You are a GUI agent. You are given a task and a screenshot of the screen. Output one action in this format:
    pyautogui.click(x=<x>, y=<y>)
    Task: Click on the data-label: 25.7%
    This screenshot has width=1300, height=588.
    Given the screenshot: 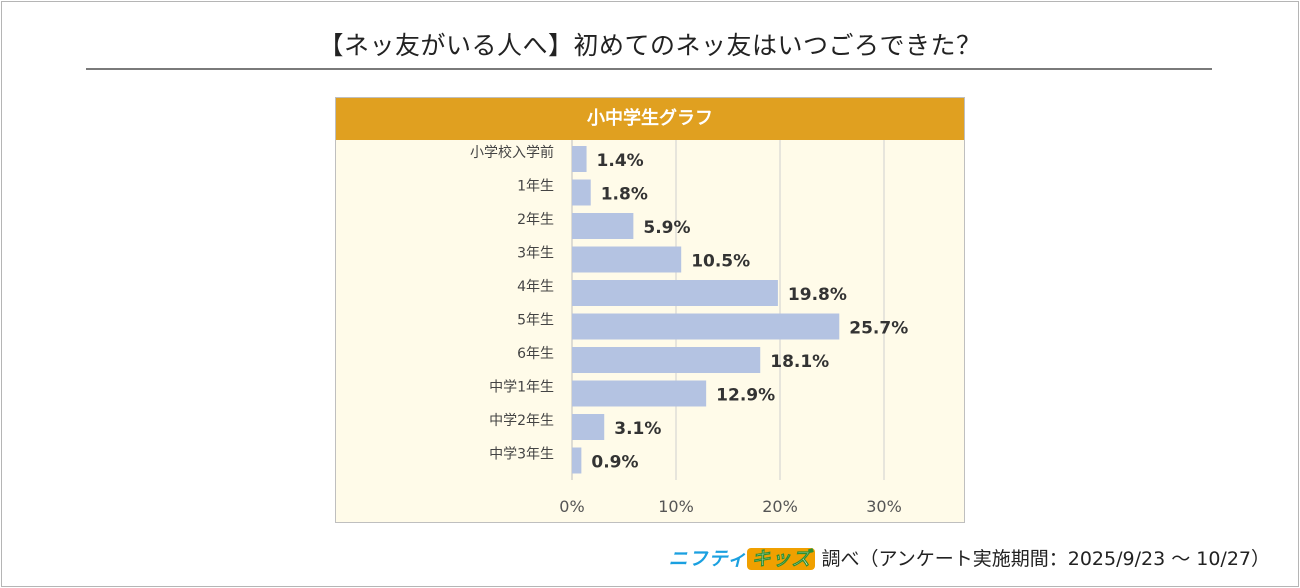 What is the action you would take?
    pyautogui.click(x=878, y=329)
    